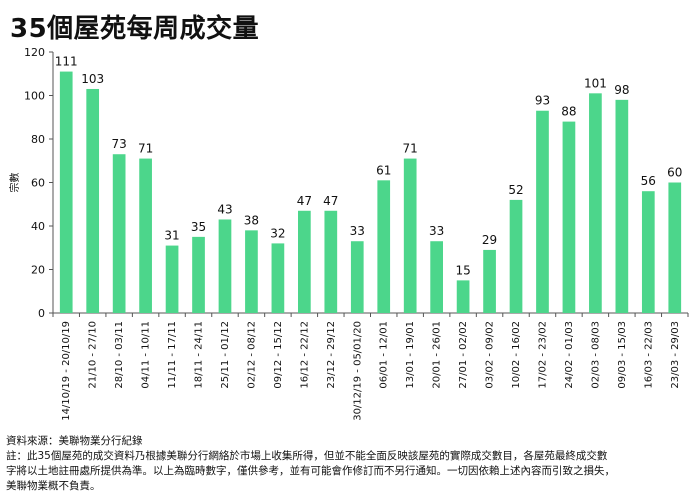 This screenshot has width=700, height=501. I want to click on x-tick-label: 24/02 - 01/03, so click(569, 355).